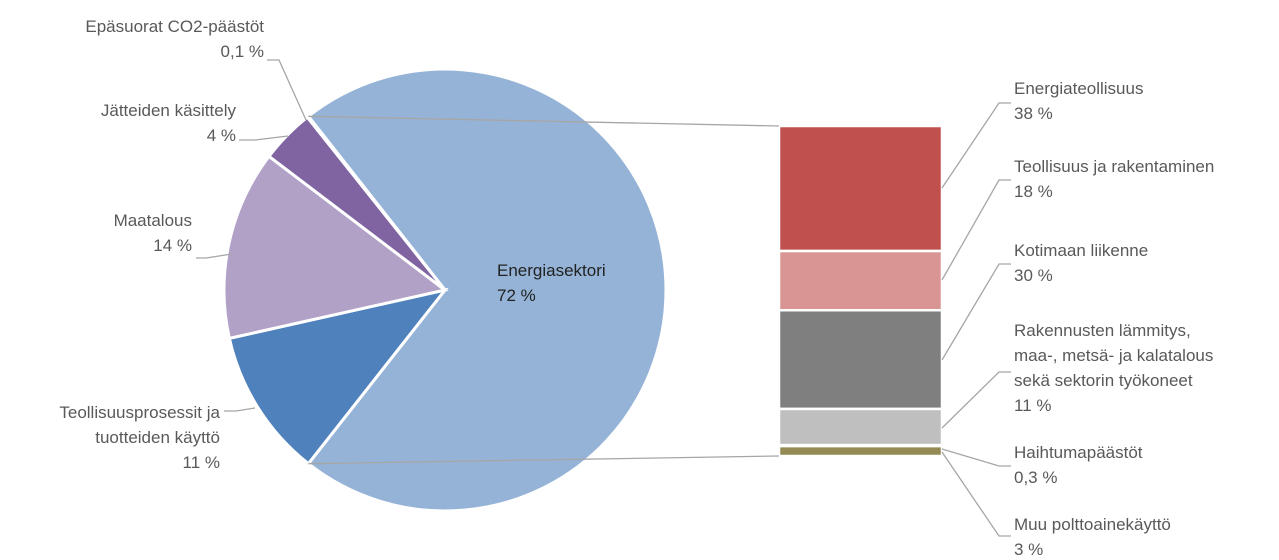  What do you see at coordinates (976, 312) in the screenshot?
I see `leader-line-kotimaan-liikenne` at bounding box center [976, 312].